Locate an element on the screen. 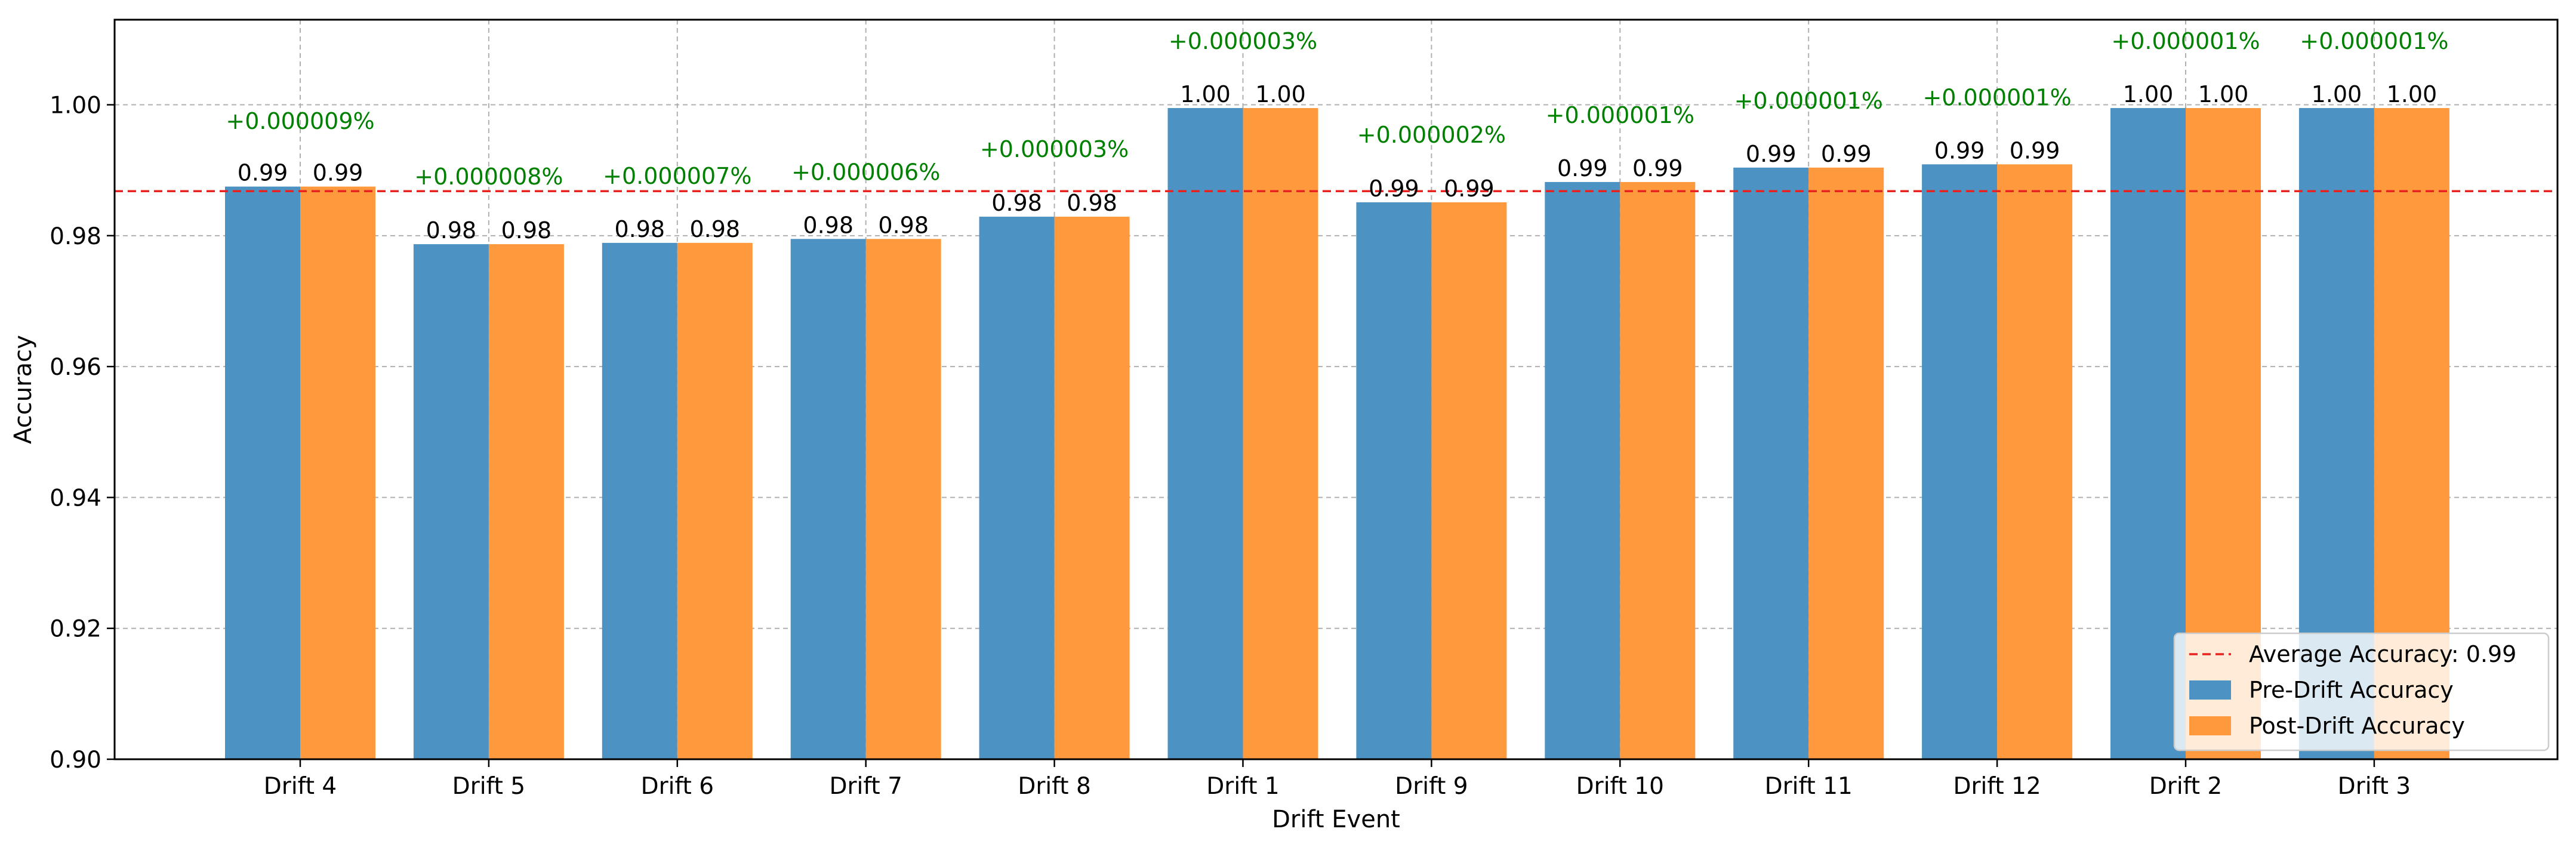  x-tick-label: Drift 8 is located at coordinates (1054, 786).